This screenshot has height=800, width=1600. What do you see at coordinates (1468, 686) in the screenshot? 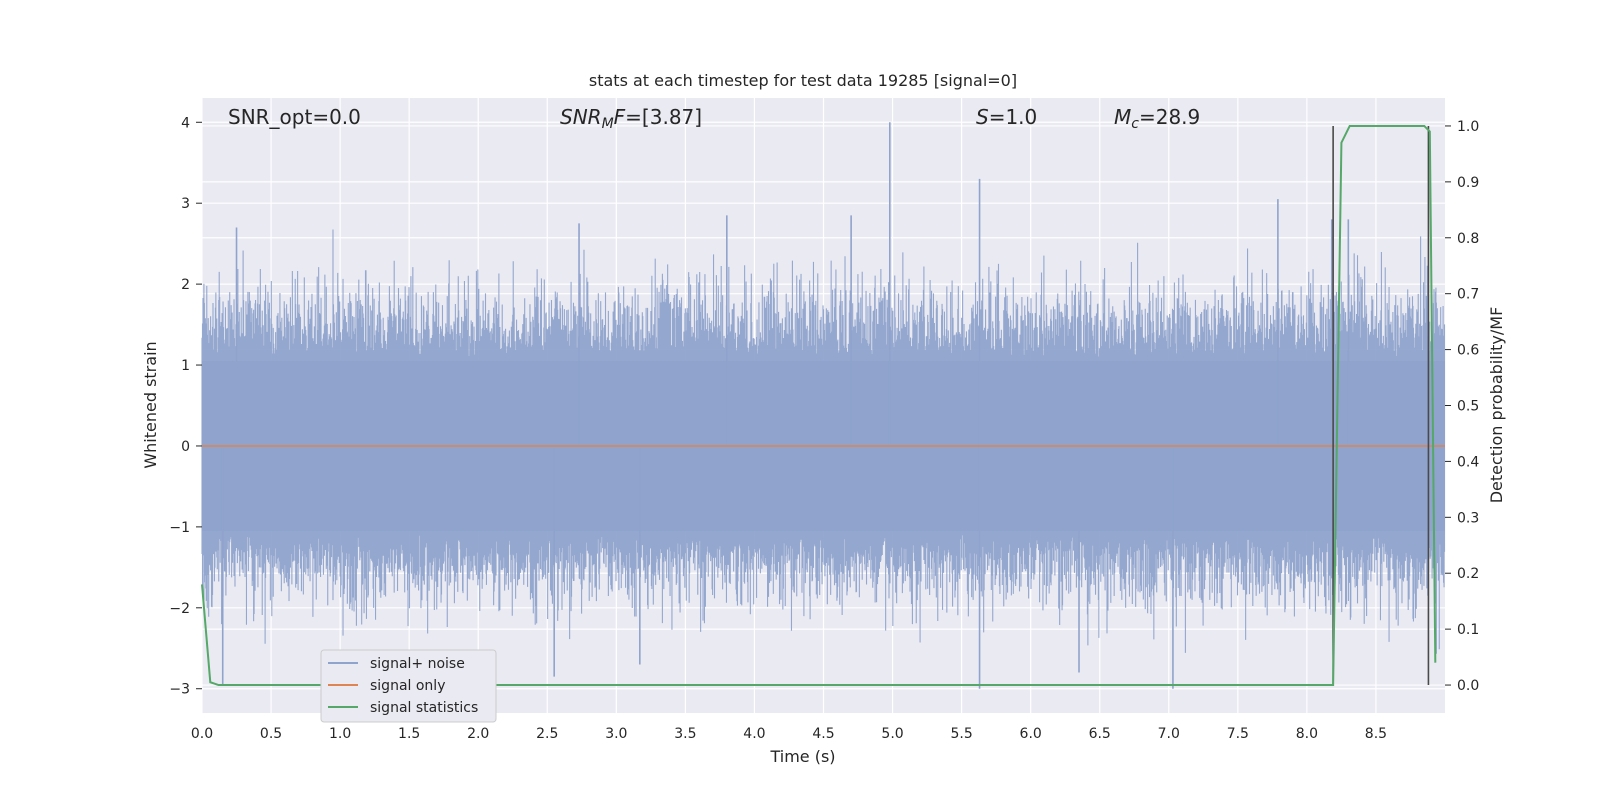
I see `right-y-tick-label: 0.0` at bounding box center [1468, 686].